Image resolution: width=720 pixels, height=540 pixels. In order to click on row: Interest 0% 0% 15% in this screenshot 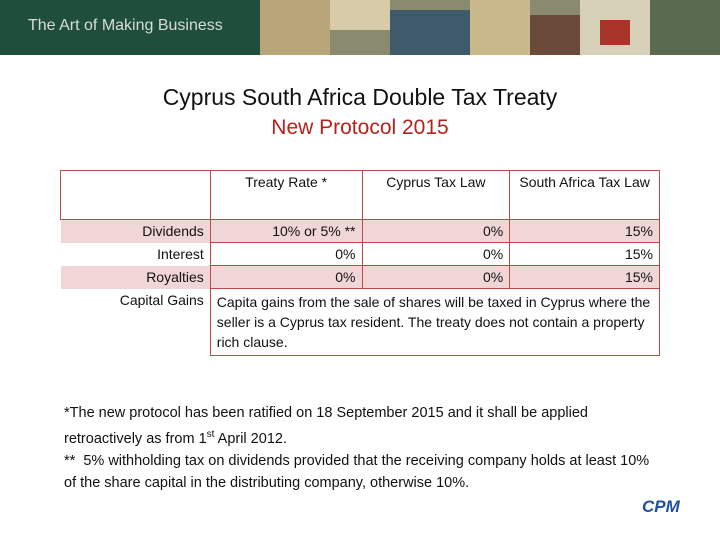, I will do `click(360, 254)`.